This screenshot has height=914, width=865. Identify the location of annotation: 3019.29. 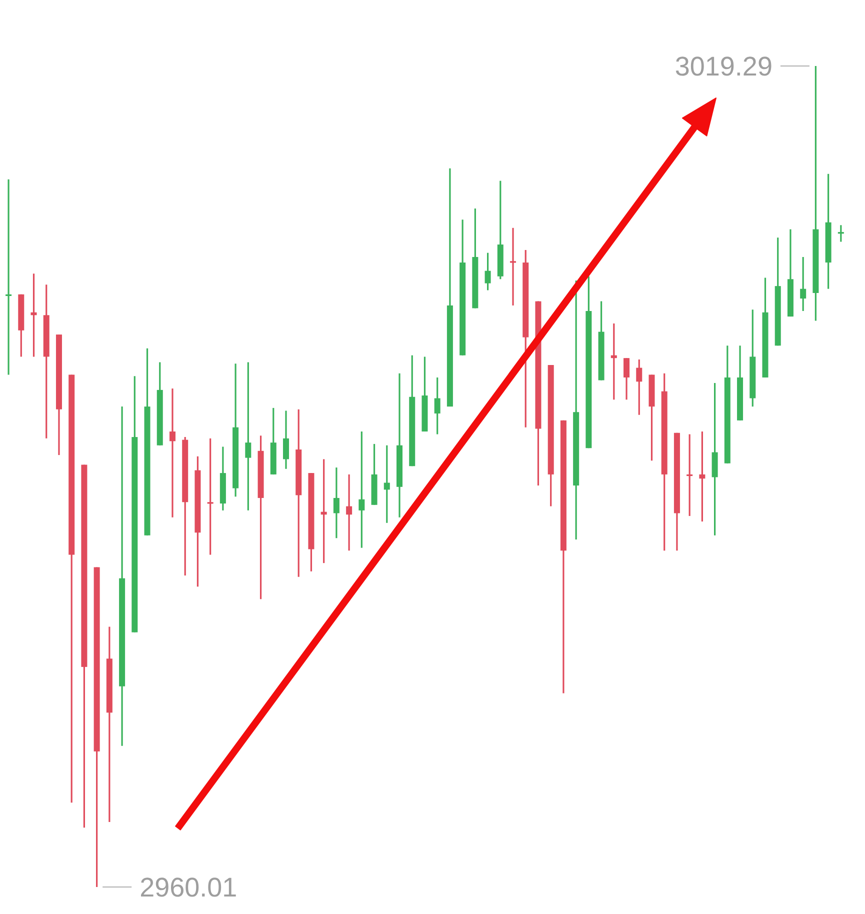
(723, 66).